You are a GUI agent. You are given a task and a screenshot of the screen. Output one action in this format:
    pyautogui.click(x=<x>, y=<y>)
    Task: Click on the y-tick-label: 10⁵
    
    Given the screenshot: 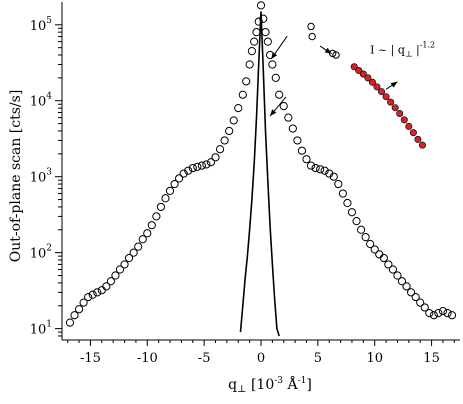 What is the action you would take?
    pyautogui.click(x=41, y=25)
    